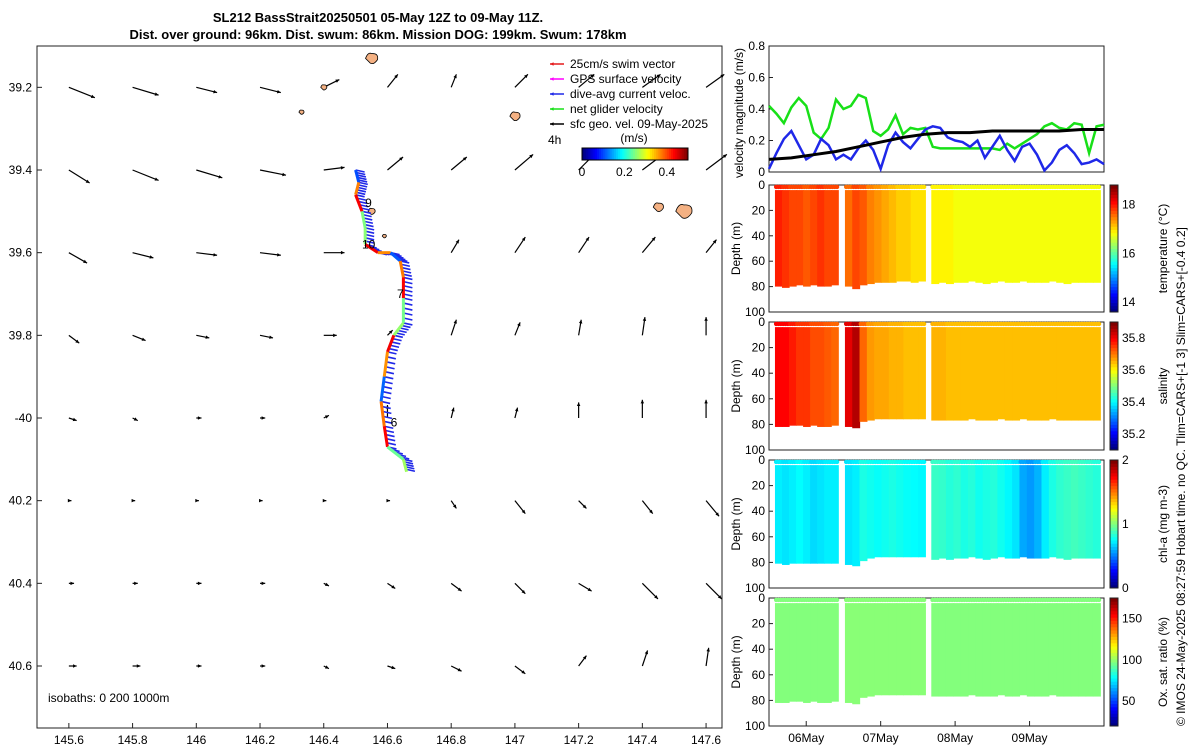 This screenshot has height=750, width=1200. I want to click on legend-arrow-head, so click(552, 109).